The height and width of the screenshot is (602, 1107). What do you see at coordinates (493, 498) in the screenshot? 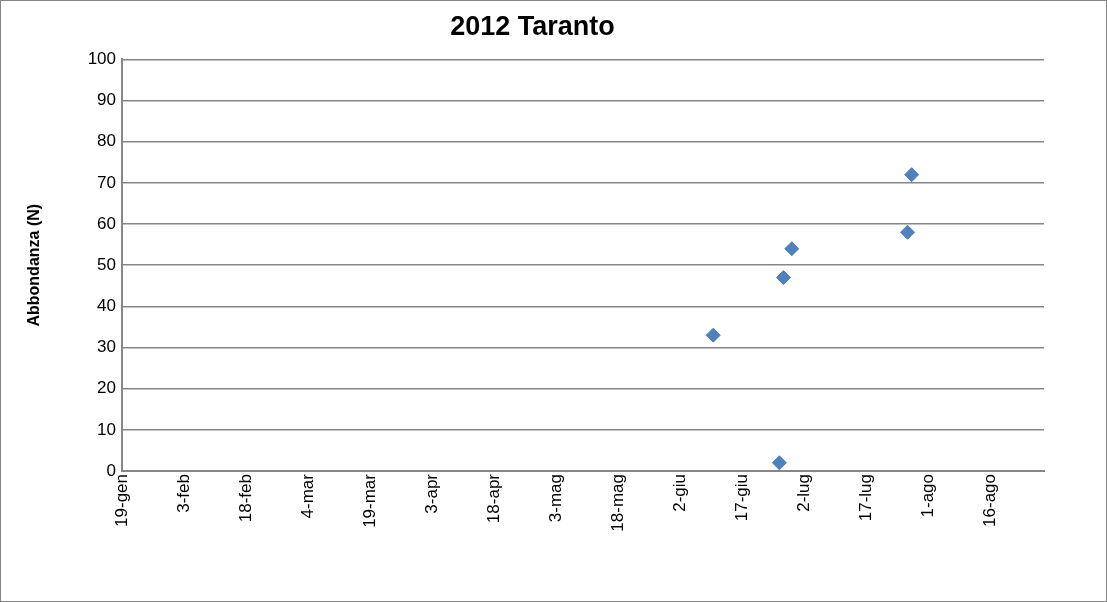
I see `x-tick-label: 18-apr` at bounding box center [493, 498].